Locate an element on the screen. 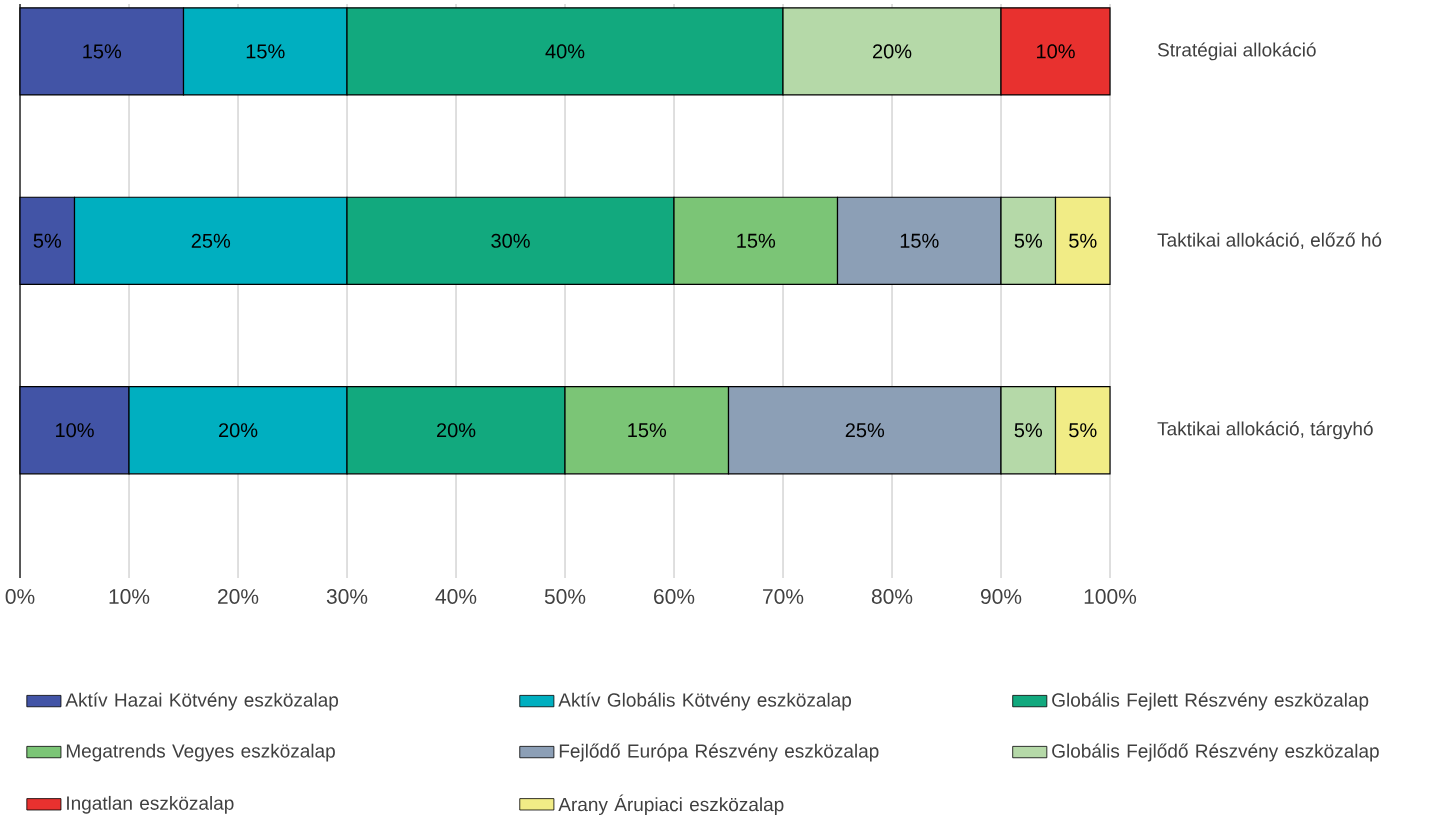 The height and width of the screenshot is (818, 1444). x-tick-label: 0% is located at coordinates (20, 596).